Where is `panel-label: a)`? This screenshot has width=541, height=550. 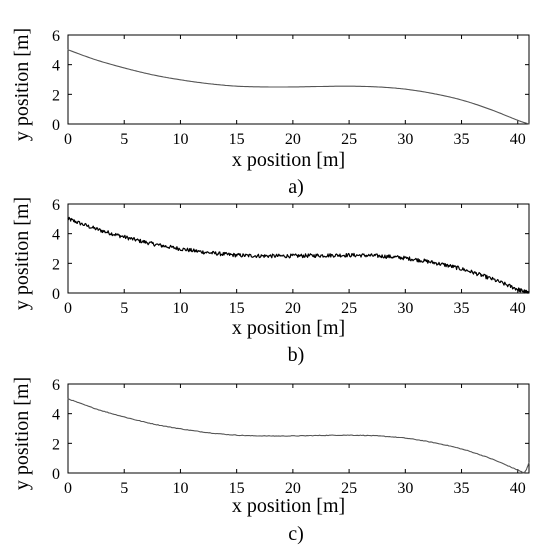 panel-label: a) is located at coordinates (296, 187).